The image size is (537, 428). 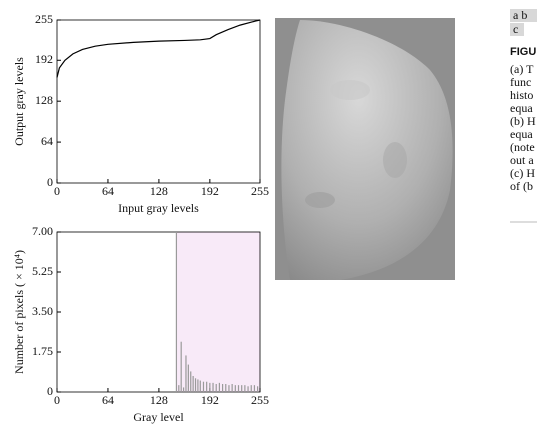 What do you see at coordinates (520, 82) in the screenshot?
I see `caption-line: func` at bounding box center [520, 82].